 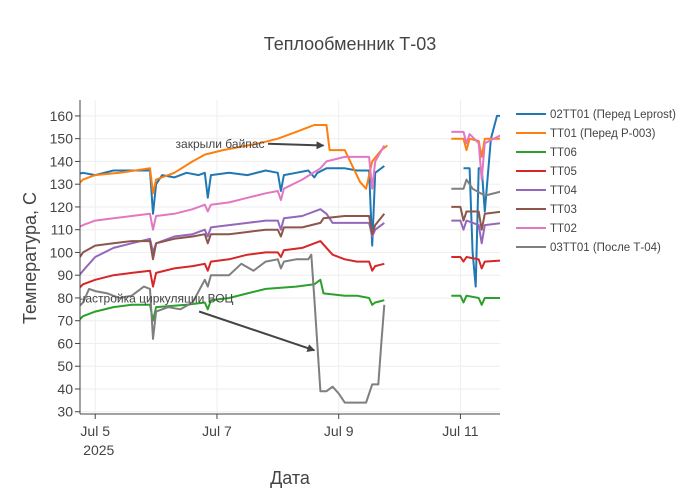 I want to click on y-tick-label: 110, so click(x=62, y=230).